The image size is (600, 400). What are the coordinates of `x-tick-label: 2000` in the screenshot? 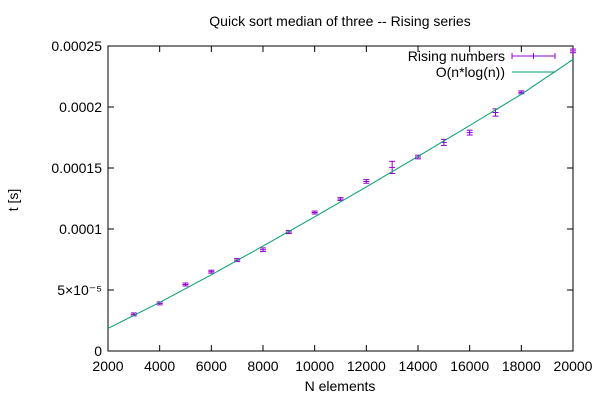 It's located at (107, 366).